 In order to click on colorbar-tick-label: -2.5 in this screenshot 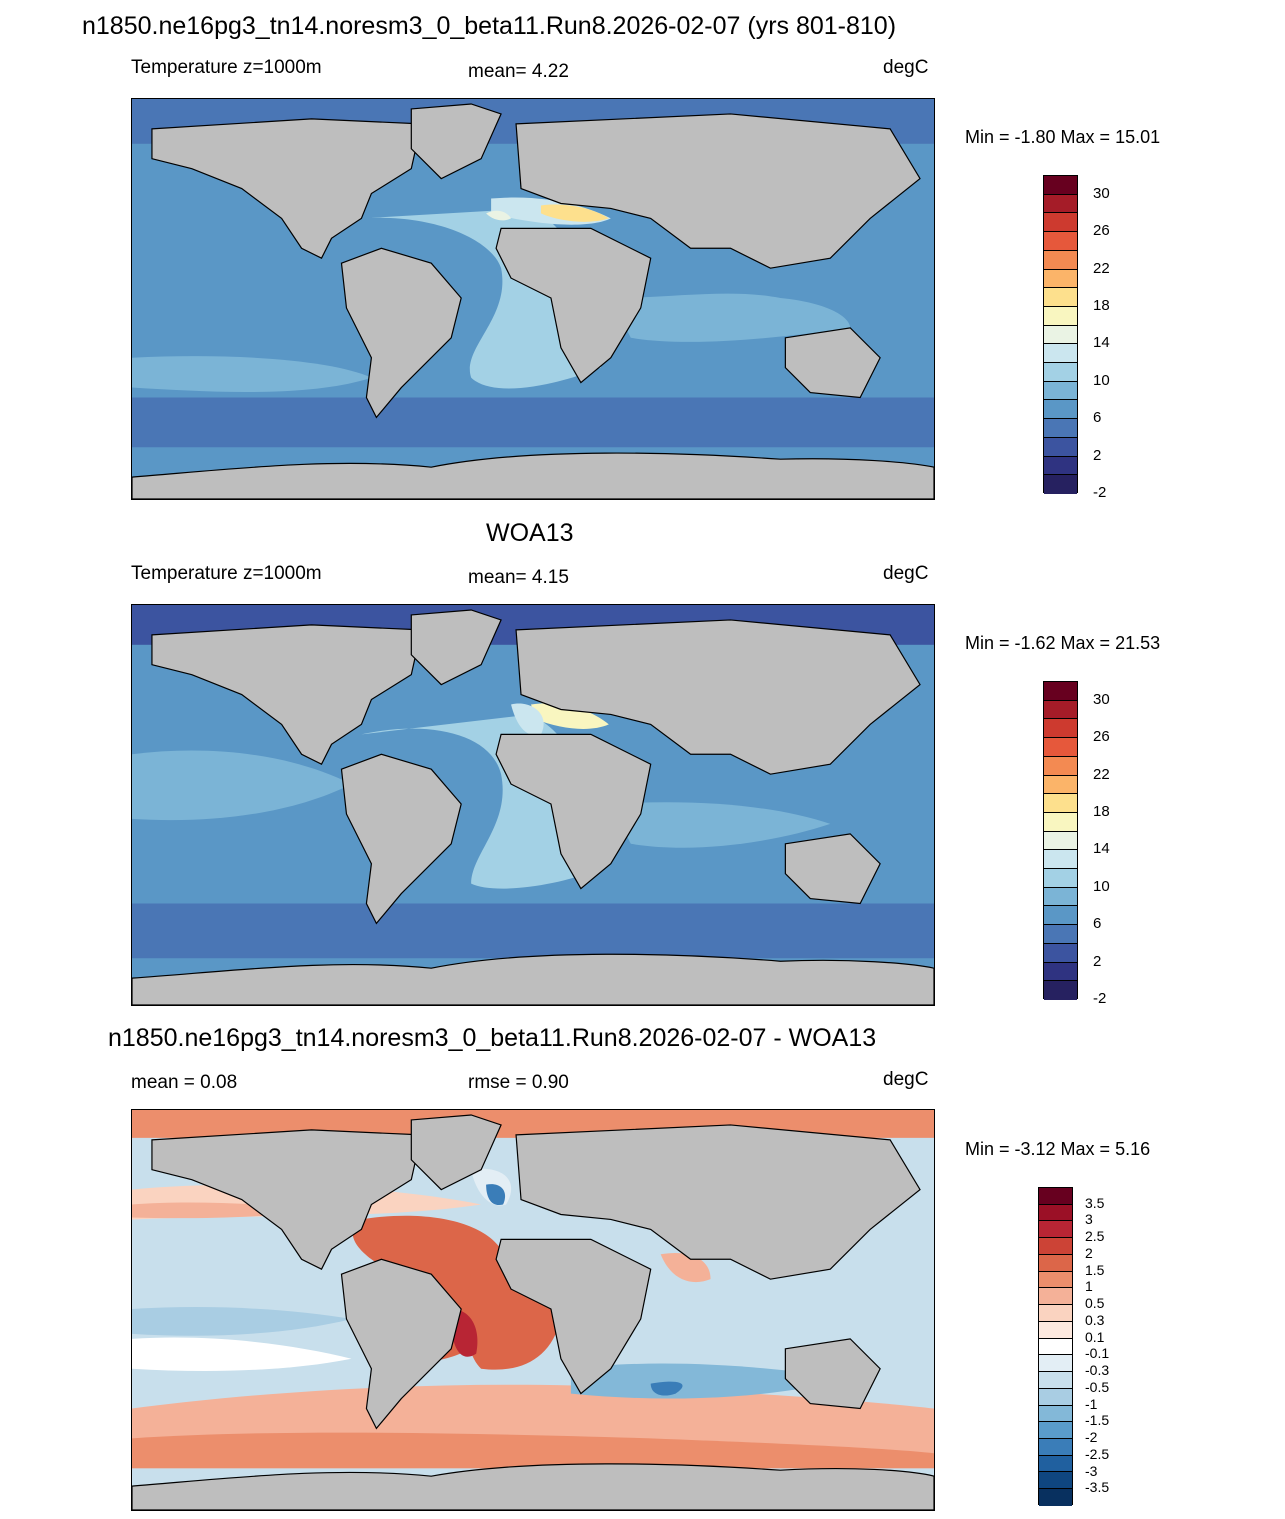, I will do `click(1097, 1453)`.